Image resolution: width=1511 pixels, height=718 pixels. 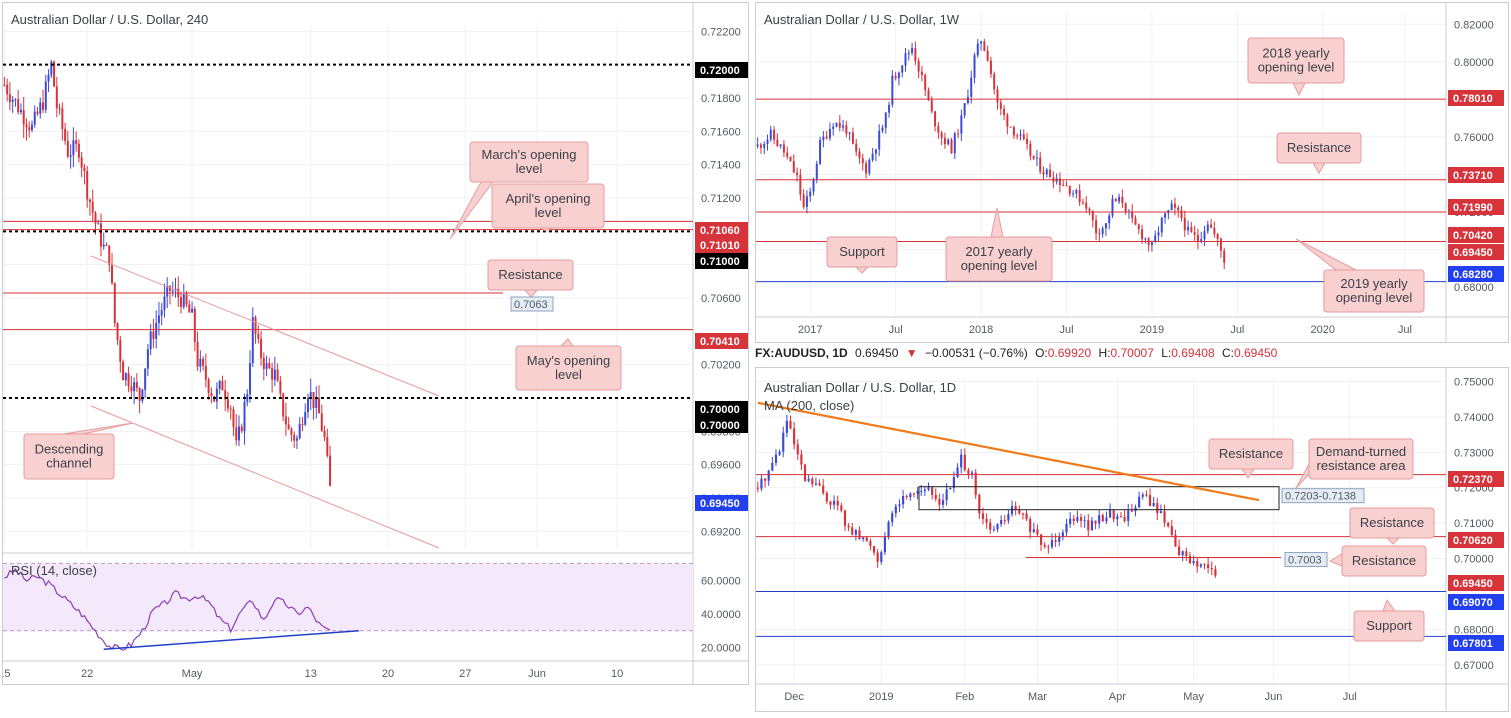 I want to click on price-tick-label: 0.70000, so click(x=1474, y=560).